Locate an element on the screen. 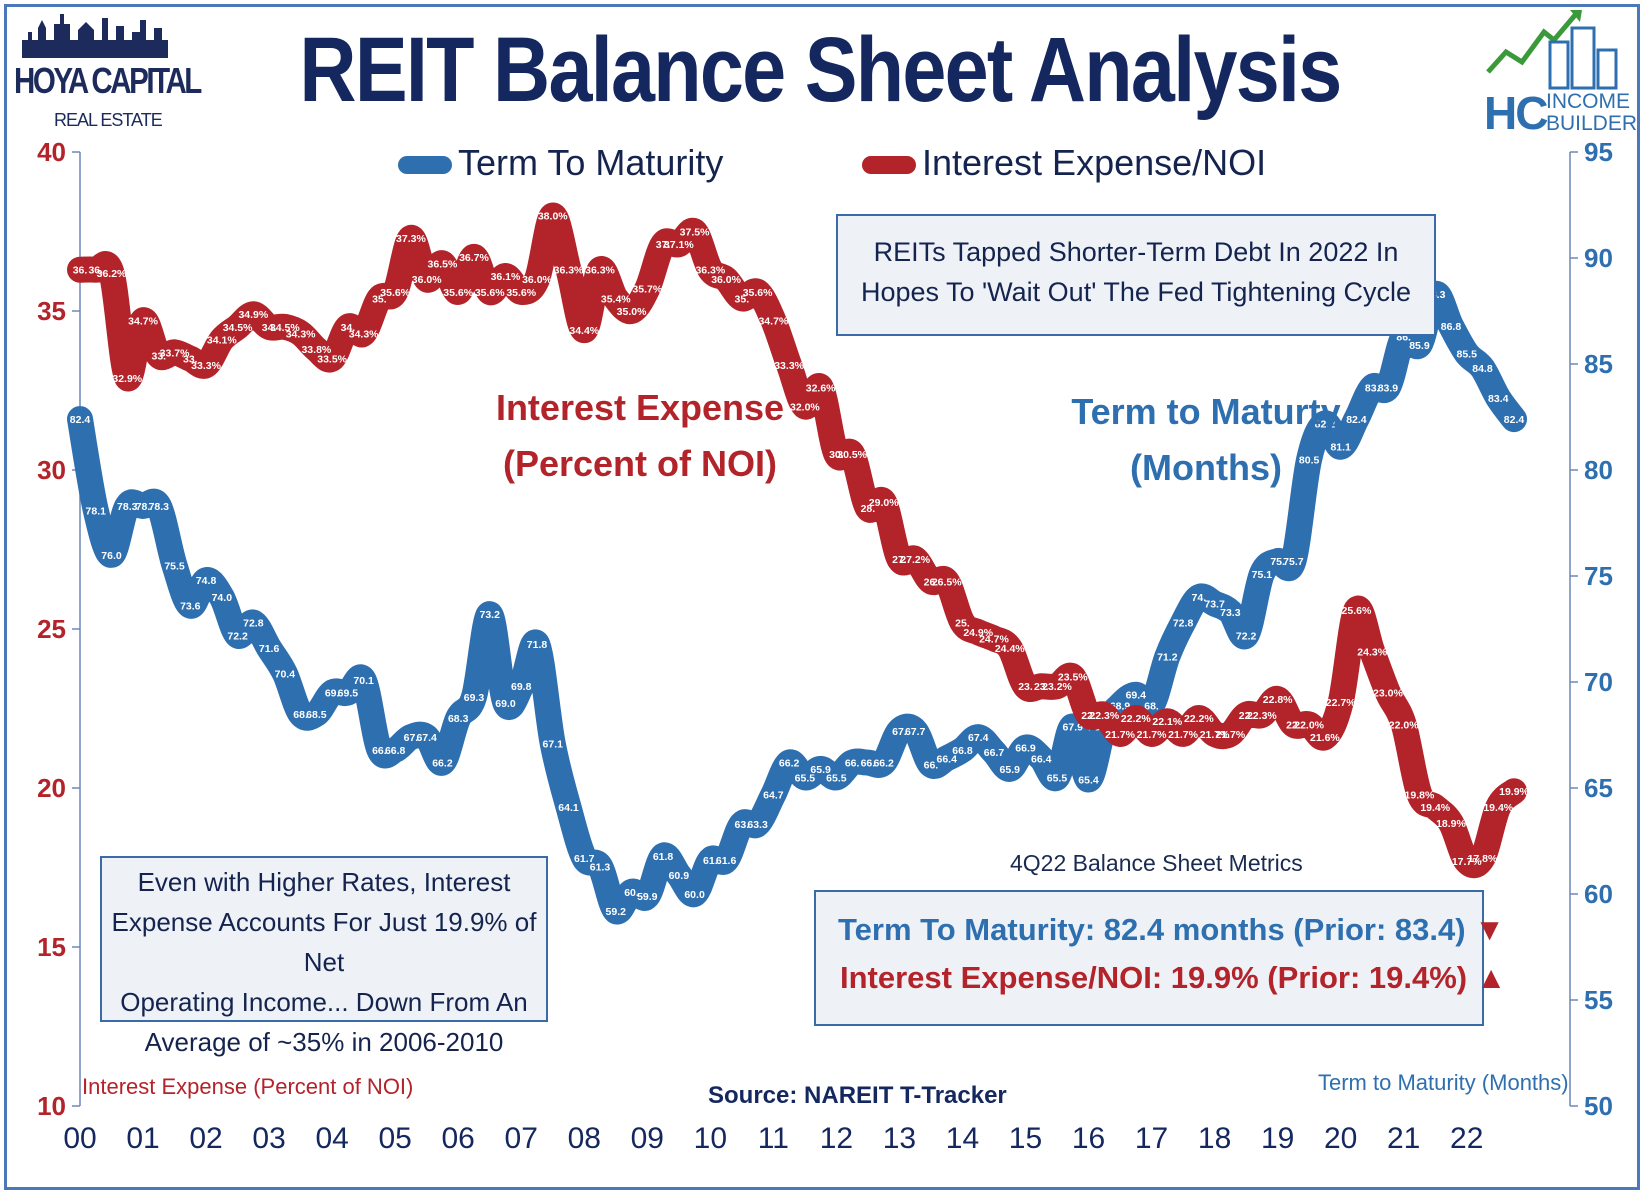 The width and height of the screenshot is (1648, 1198). data-label-term: 81.1 is located at coordinates (1340, 448).